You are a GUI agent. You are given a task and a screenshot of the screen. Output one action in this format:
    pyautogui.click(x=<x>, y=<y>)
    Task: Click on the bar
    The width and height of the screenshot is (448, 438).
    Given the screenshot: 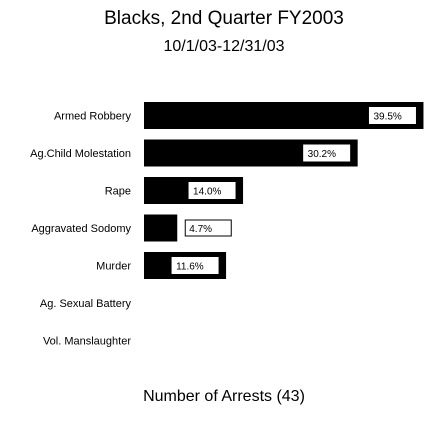 What is the action you would take?
    pyautogui.click(x=161, y=228)
    